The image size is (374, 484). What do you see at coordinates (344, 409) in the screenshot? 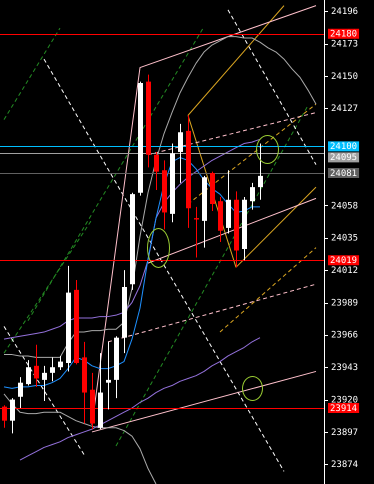
I see `ref-line-label: 23914` at bounding box center [344, 409].